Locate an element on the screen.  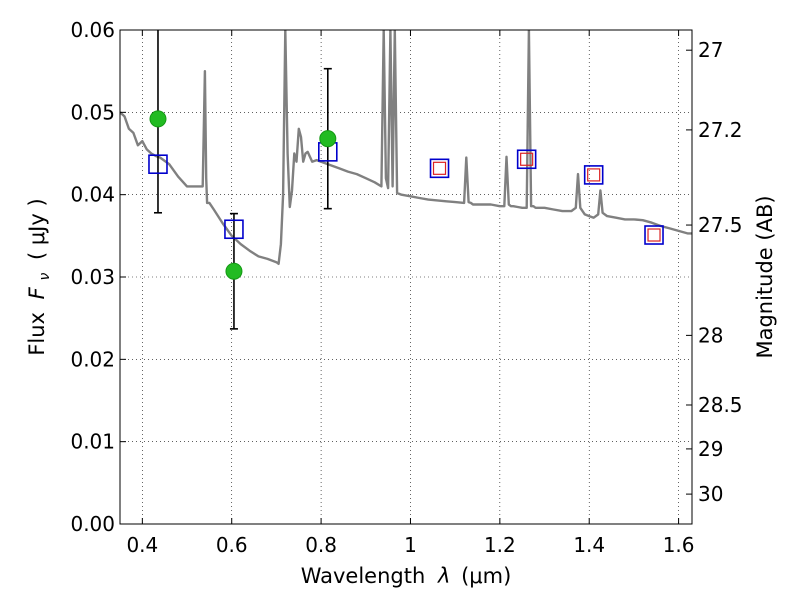
y-tick-label: 0.04 is located at coordinates (92, 195).